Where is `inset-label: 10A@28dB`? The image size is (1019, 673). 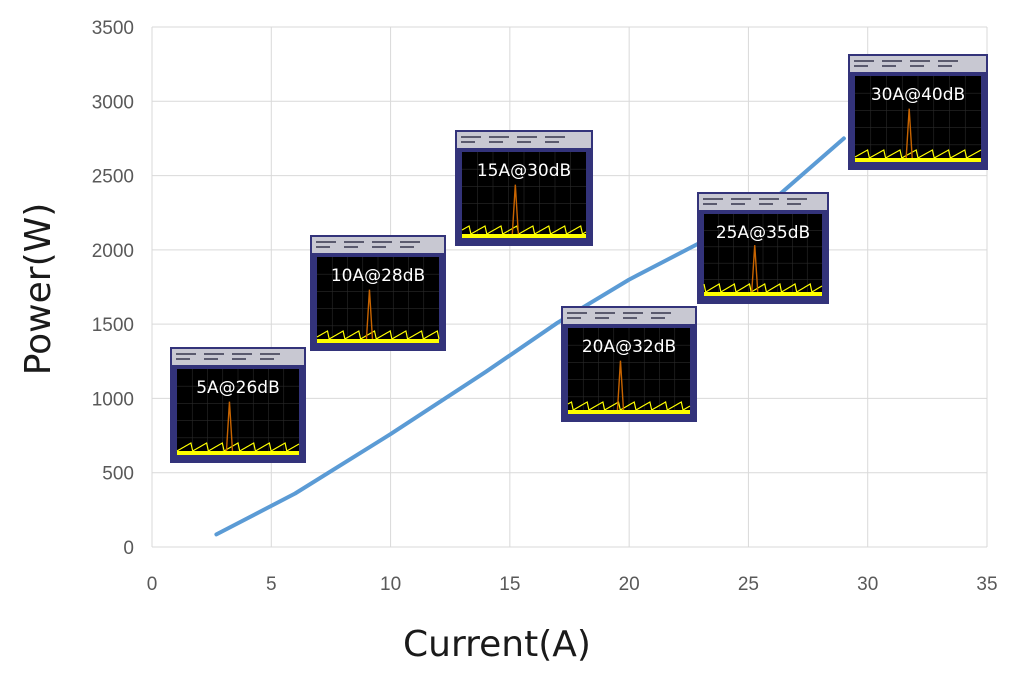
inset-label: 10A@28dB is located at coordinates (378, 276).